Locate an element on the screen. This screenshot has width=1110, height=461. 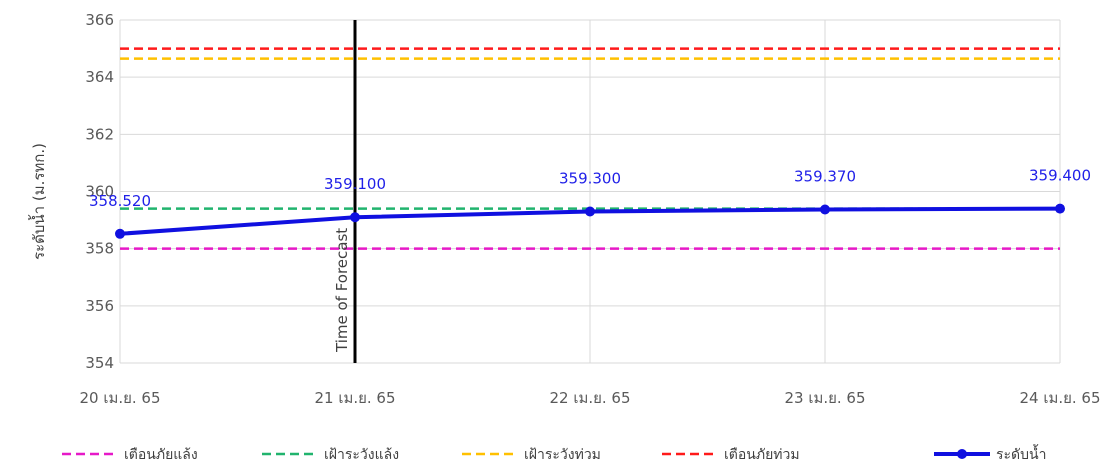
x-tick-label: 24 เม.ย. 65 is located at coordinates (1059, 398).